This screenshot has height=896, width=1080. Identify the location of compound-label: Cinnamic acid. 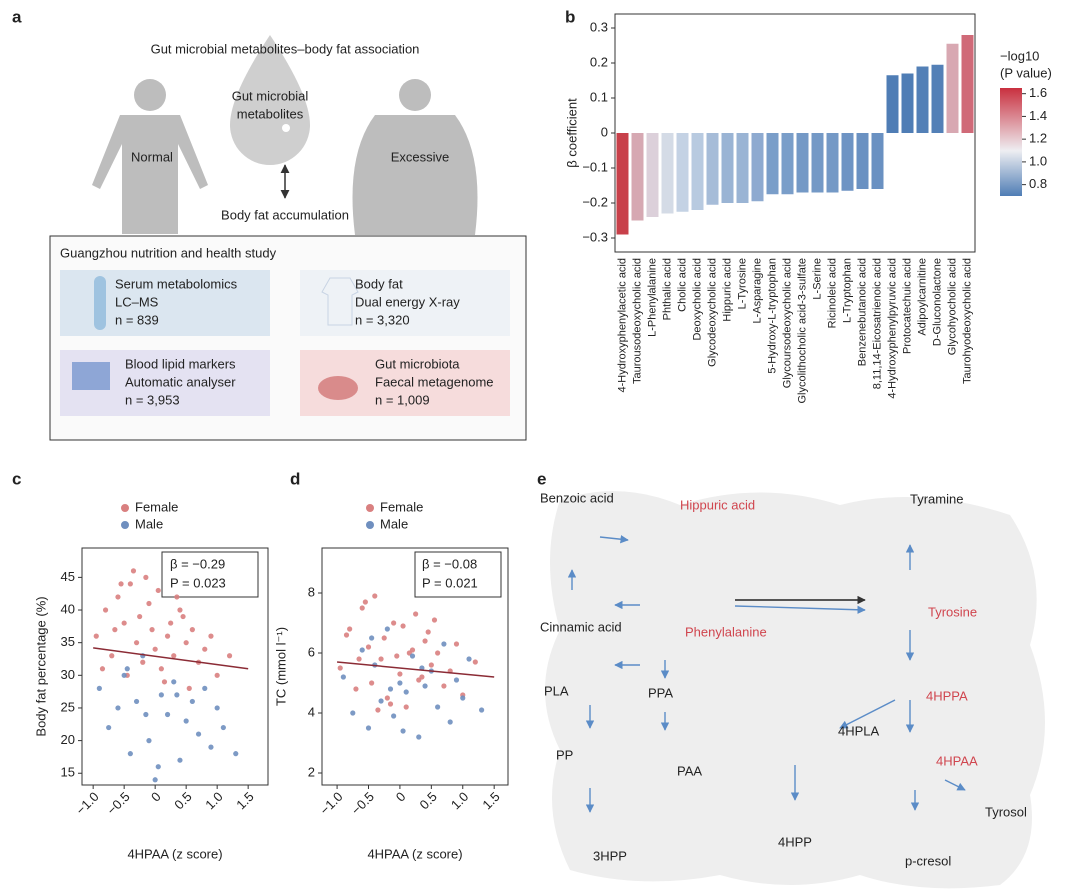
(581, 626).